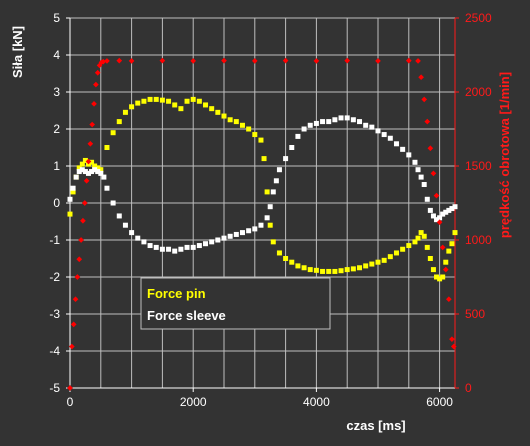 This screenshot has height=446, width=530. I want to click on legend-box, so click(235, 303).